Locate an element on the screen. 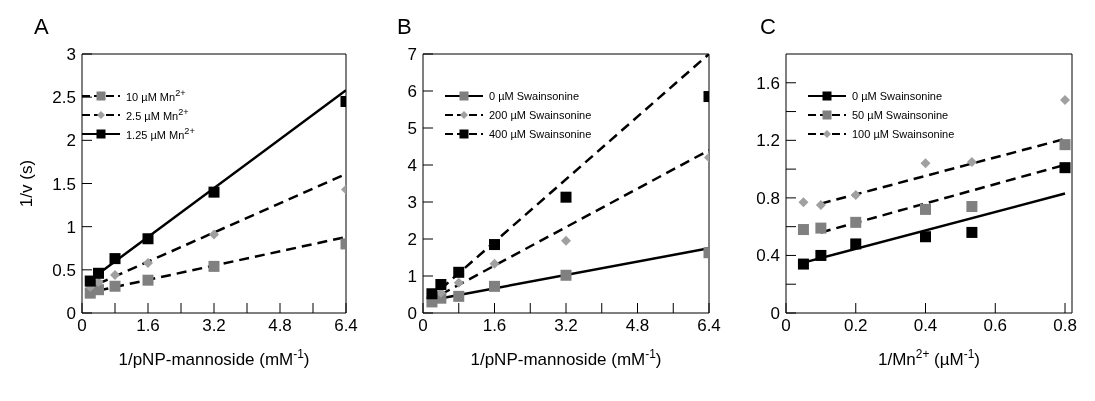 This screenshot has width=1095, height=401. y-tick-label: 1.6 is located at coordinates (768, 83).